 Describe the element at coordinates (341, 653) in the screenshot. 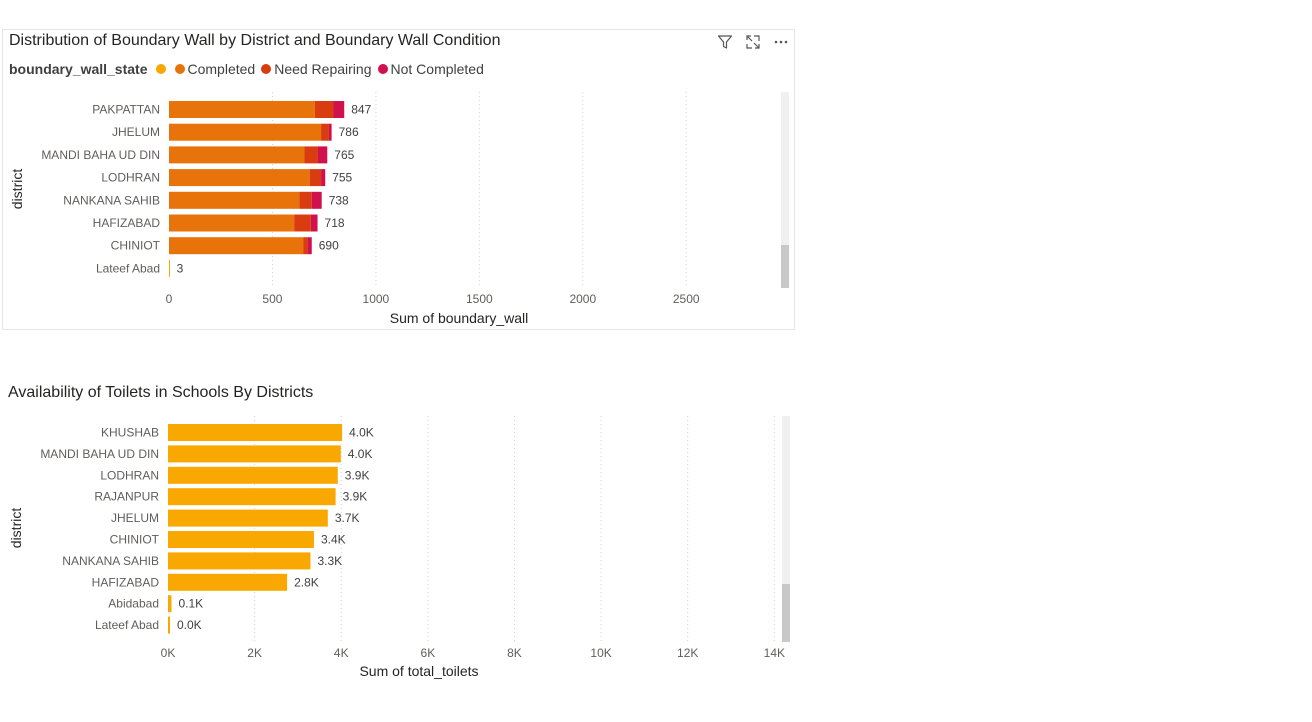

I see `x-tick-label: 4K` at that location.